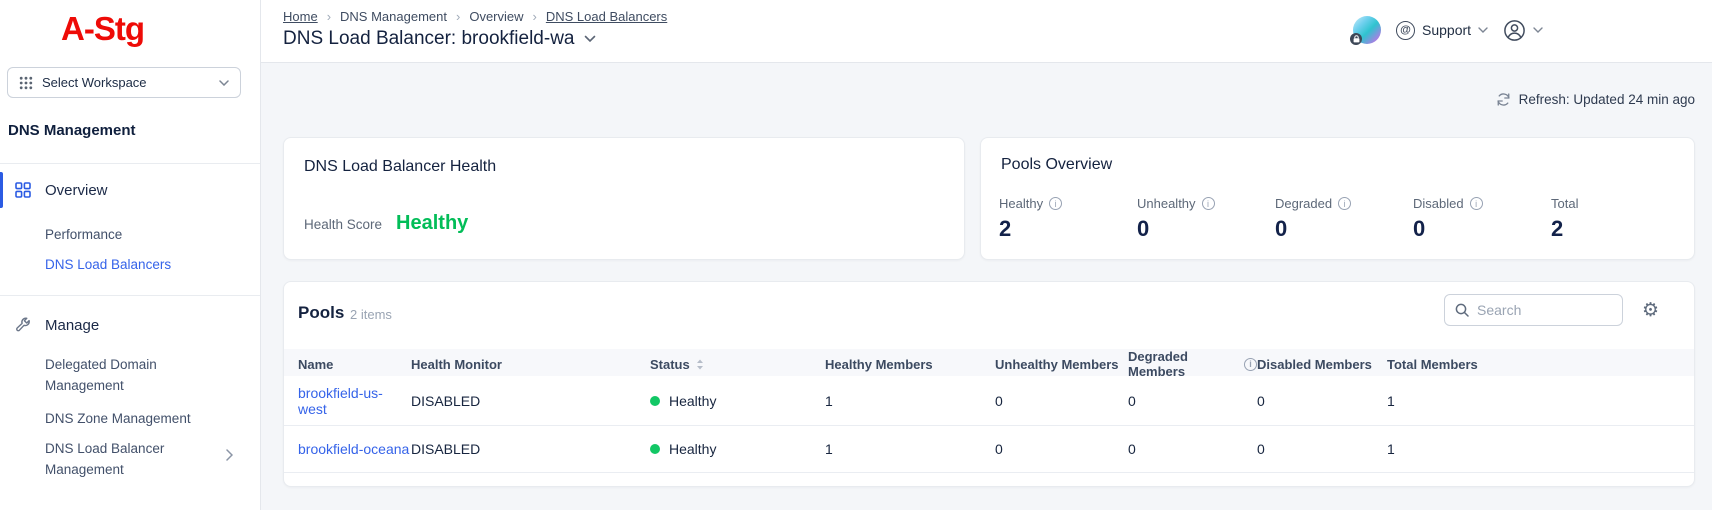 Image resolution: width=1712 pixels, height=510 pixels. Describe the element at coordinates (1537, 310) in the screenshot. I see `search-input` at that location.